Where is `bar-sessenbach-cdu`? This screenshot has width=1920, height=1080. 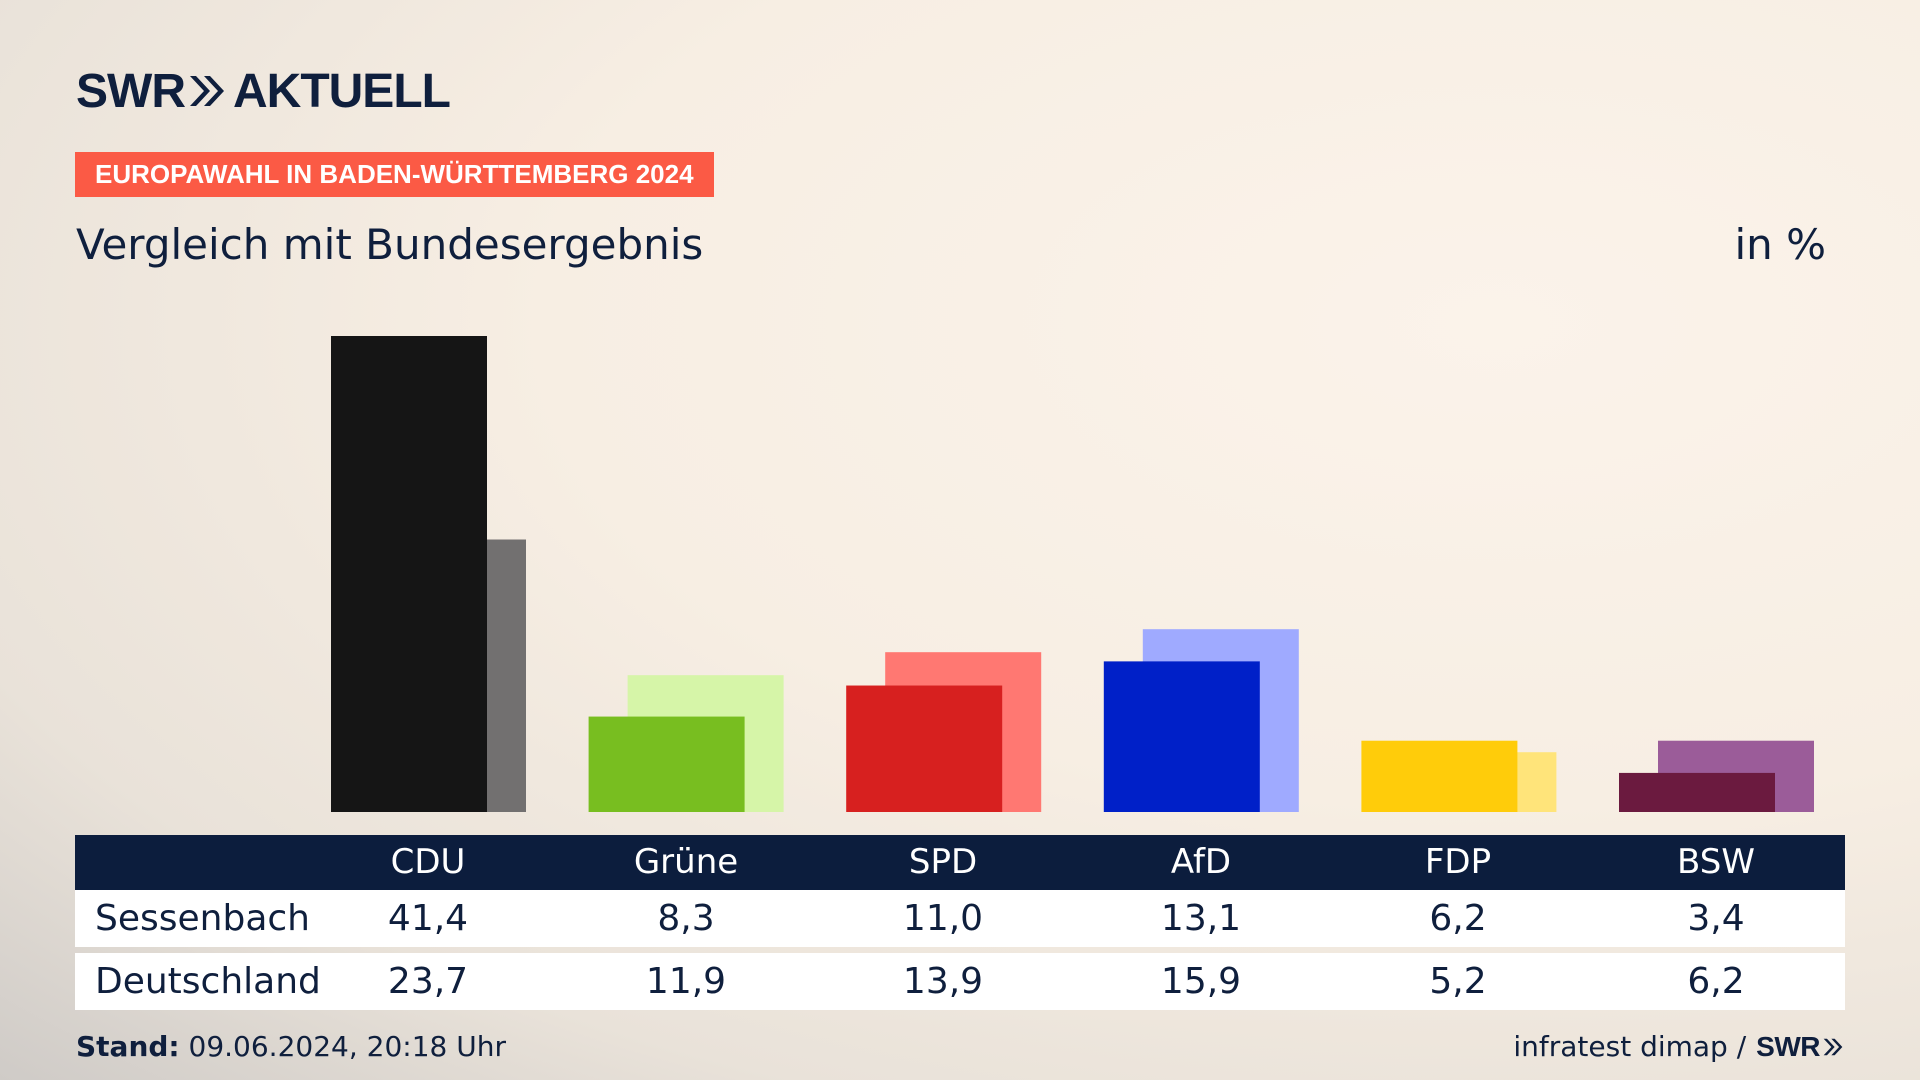
bar-sessenbach-cdu is located at coordinates (409, 574).